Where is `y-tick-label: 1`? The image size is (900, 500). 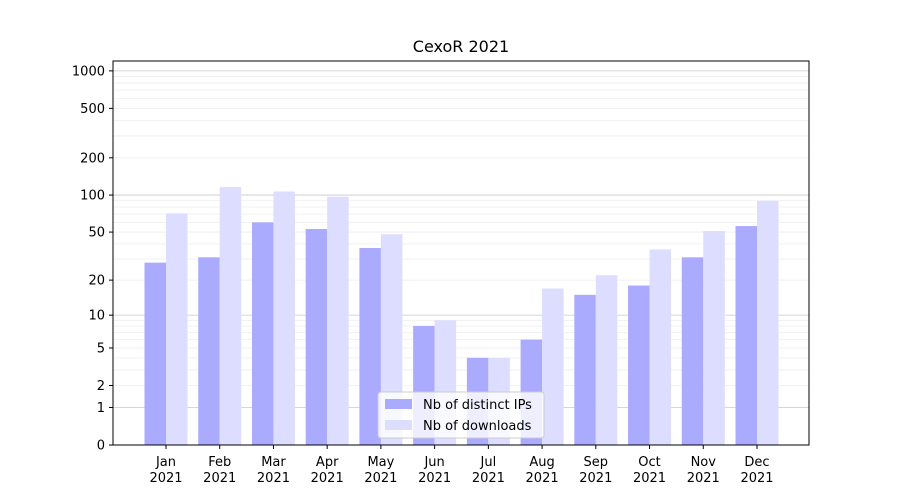
y-tick-label: 1 is located at coordinates (101, 408).